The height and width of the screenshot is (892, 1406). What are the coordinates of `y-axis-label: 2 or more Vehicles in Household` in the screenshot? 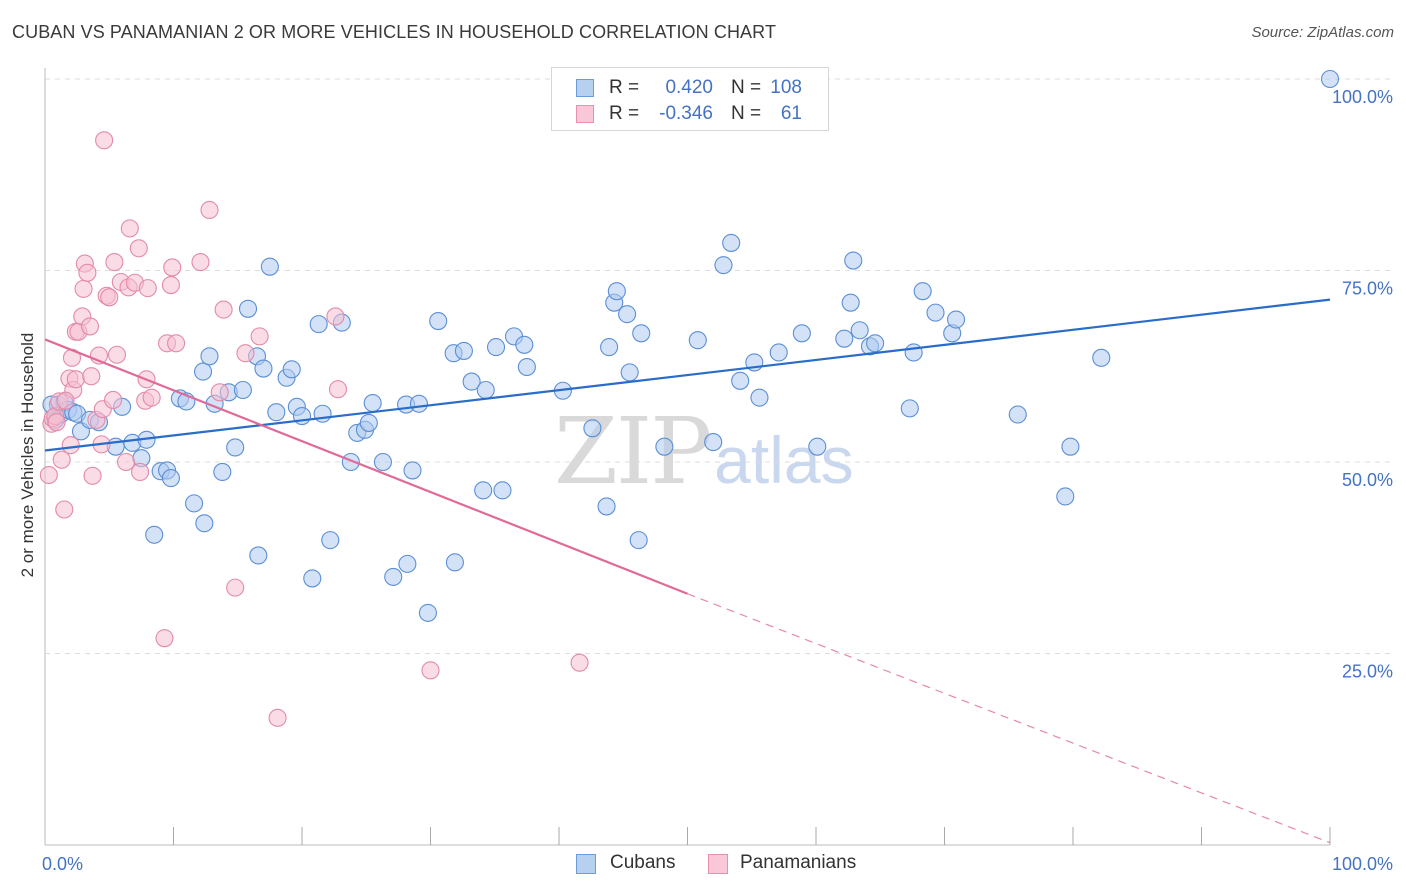 It's located at (27, 455).